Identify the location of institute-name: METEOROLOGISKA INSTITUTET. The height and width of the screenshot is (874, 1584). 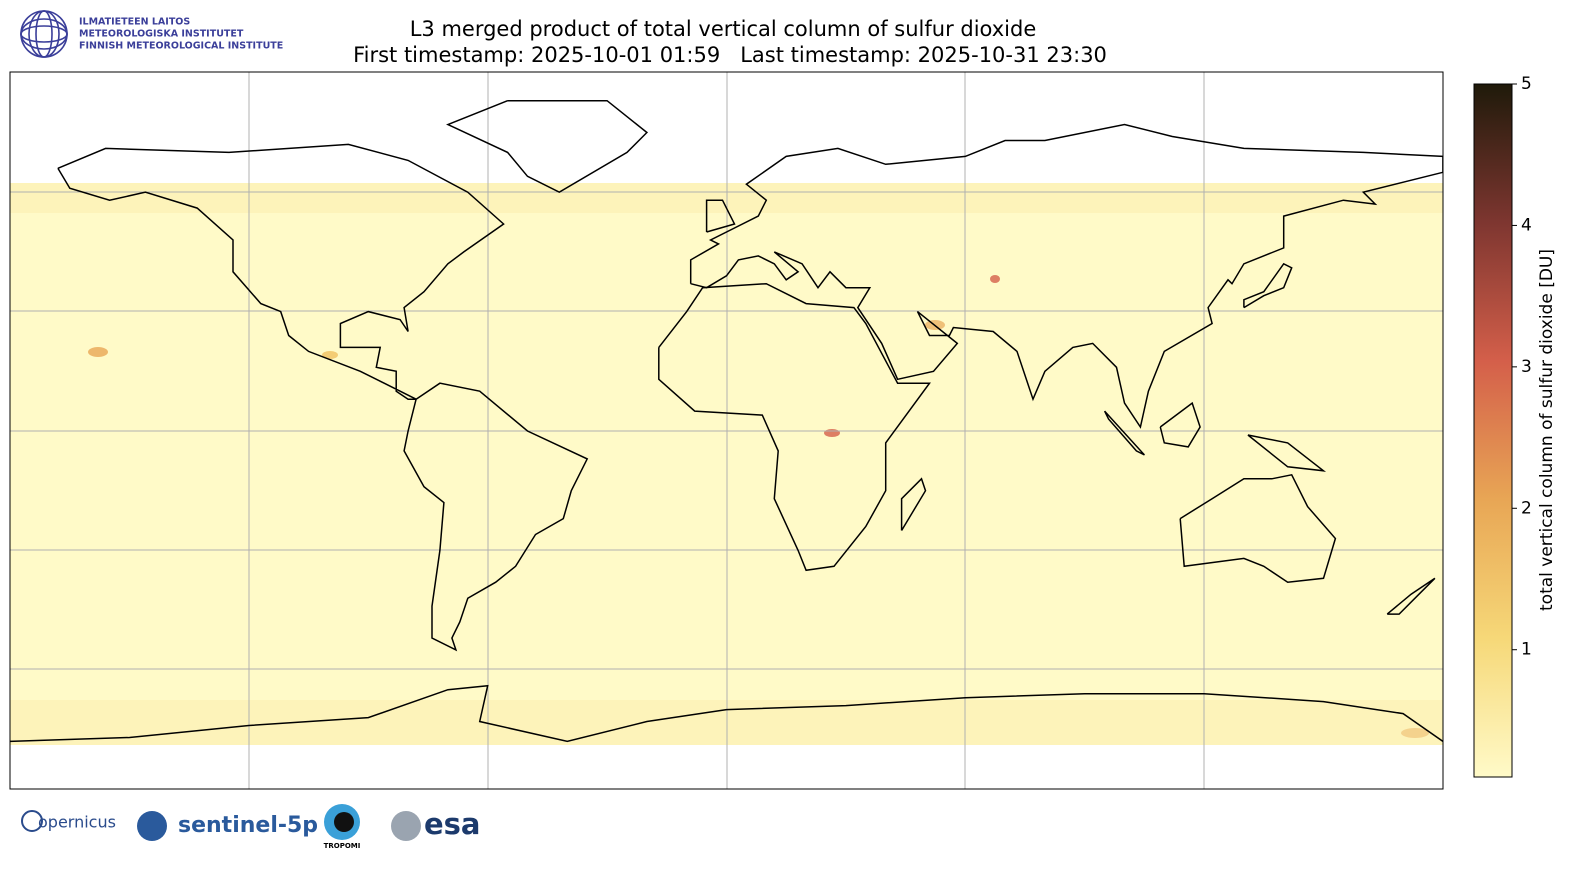
(161, 34).